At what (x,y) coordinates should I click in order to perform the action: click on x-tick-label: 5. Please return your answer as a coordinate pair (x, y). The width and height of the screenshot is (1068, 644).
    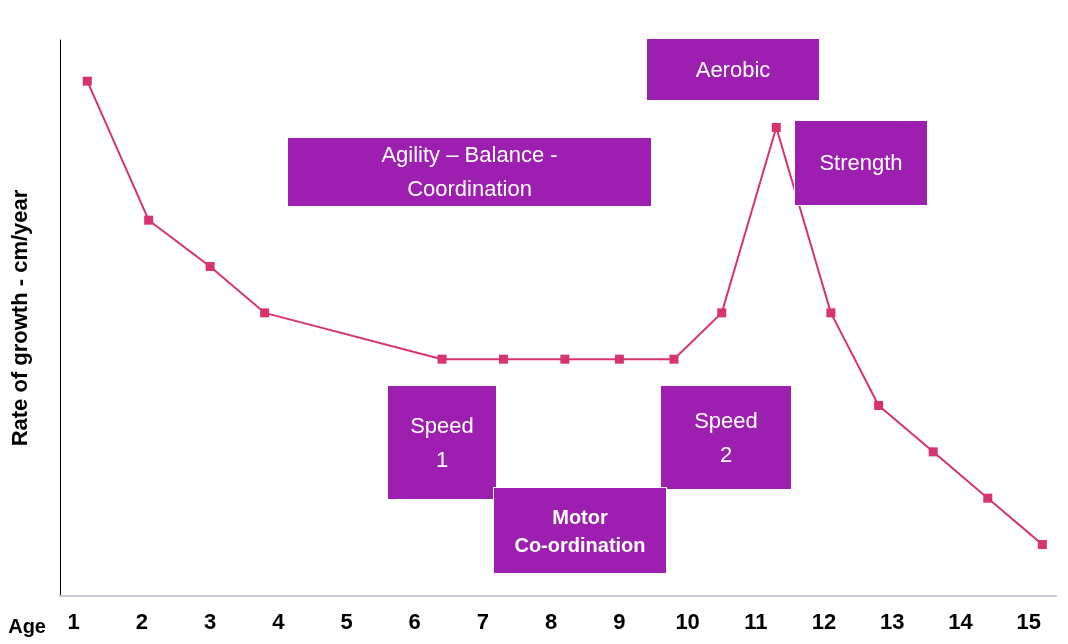
    Looking at the image, I should click on (346, 621).